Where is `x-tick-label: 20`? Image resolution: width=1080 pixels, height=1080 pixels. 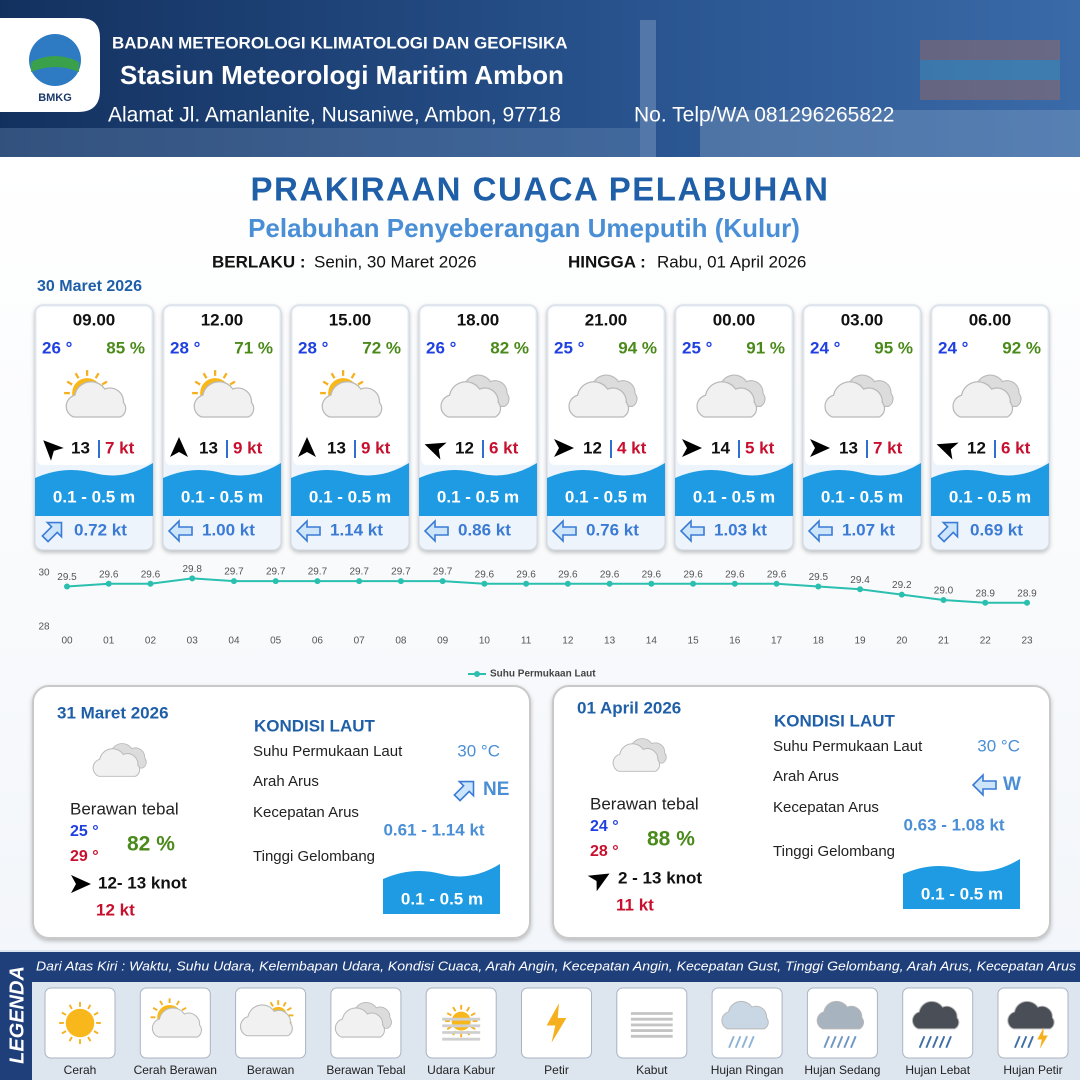 x-tick-label: 20 is located at coordinates (902, 641).